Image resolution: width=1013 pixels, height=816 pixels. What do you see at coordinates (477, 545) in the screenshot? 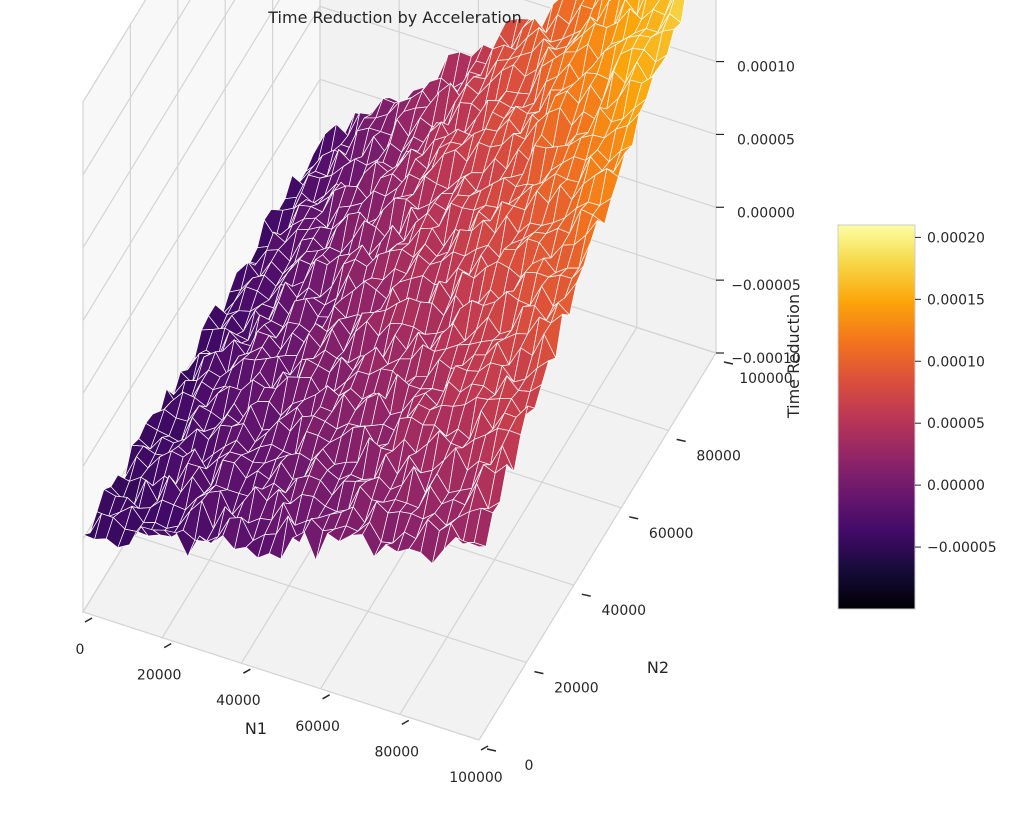
I see `surface-face` at bounding box center [477, 545].